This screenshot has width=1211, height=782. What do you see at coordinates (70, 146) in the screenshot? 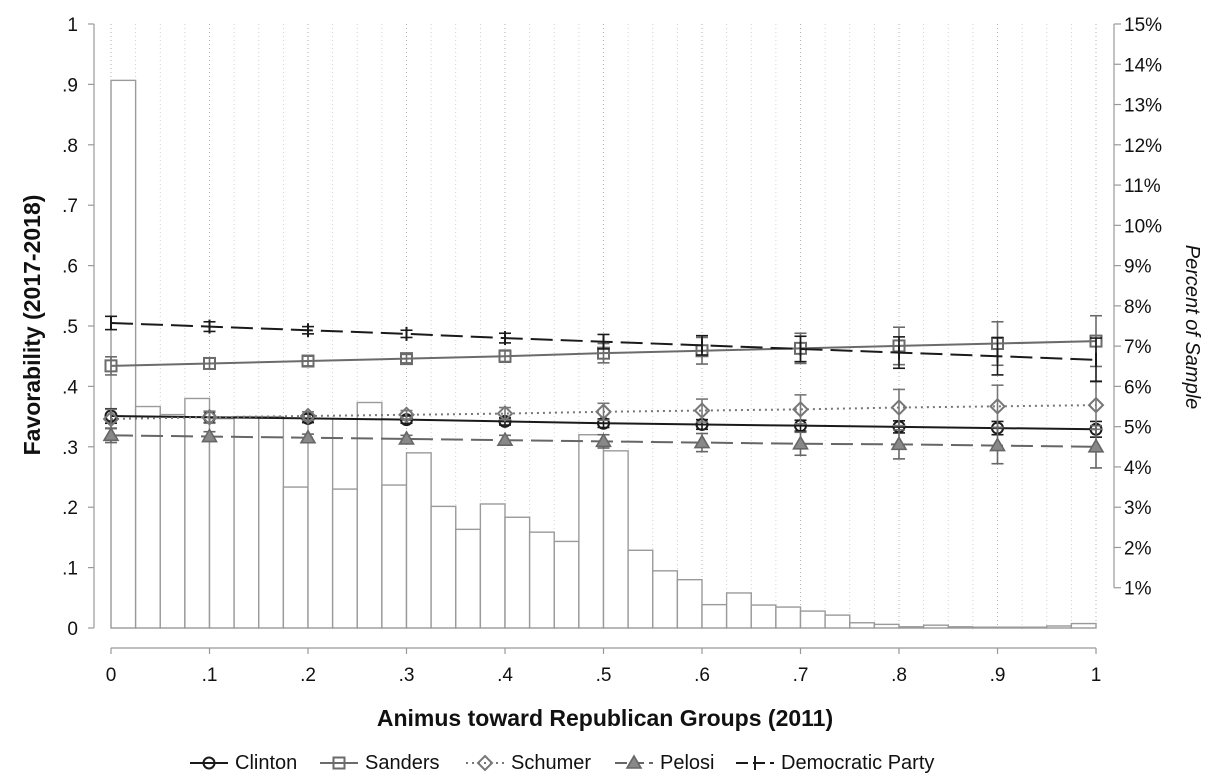
I see `y-tick-label: .8` at bounding box center [70, 146].